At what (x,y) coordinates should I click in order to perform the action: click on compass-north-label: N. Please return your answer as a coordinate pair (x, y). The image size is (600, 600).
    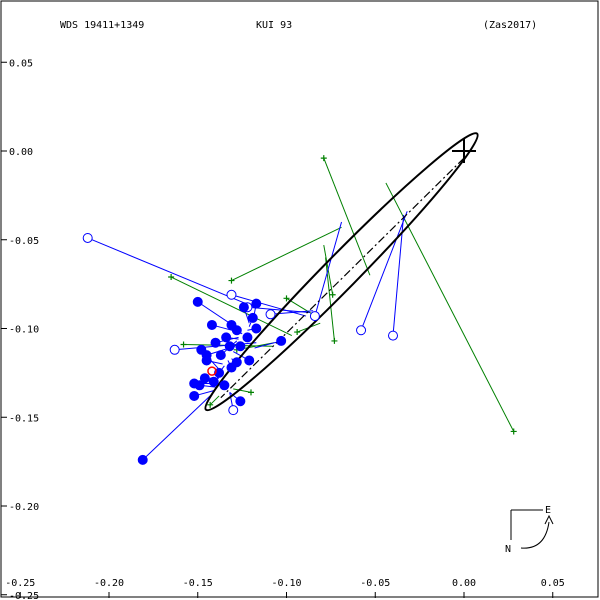
    Looking at the image, I should click on (508, 549).